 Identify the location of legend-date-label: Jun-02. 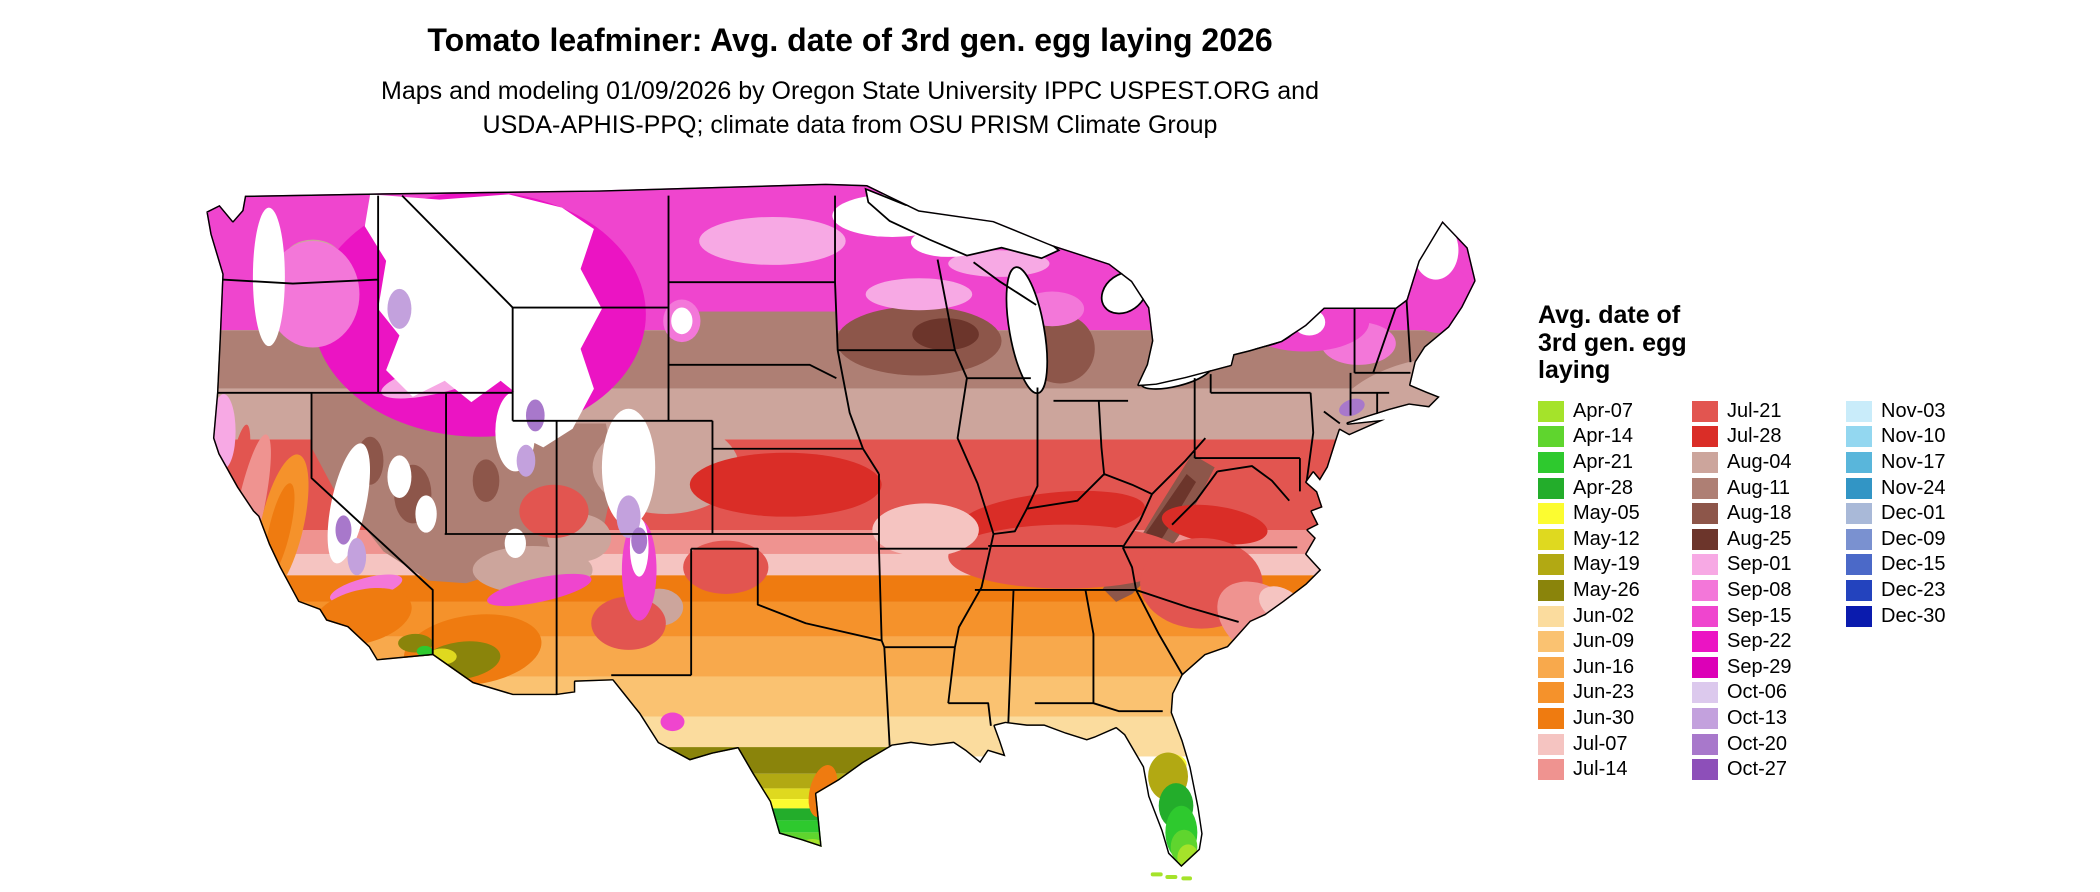
(1604, 615).